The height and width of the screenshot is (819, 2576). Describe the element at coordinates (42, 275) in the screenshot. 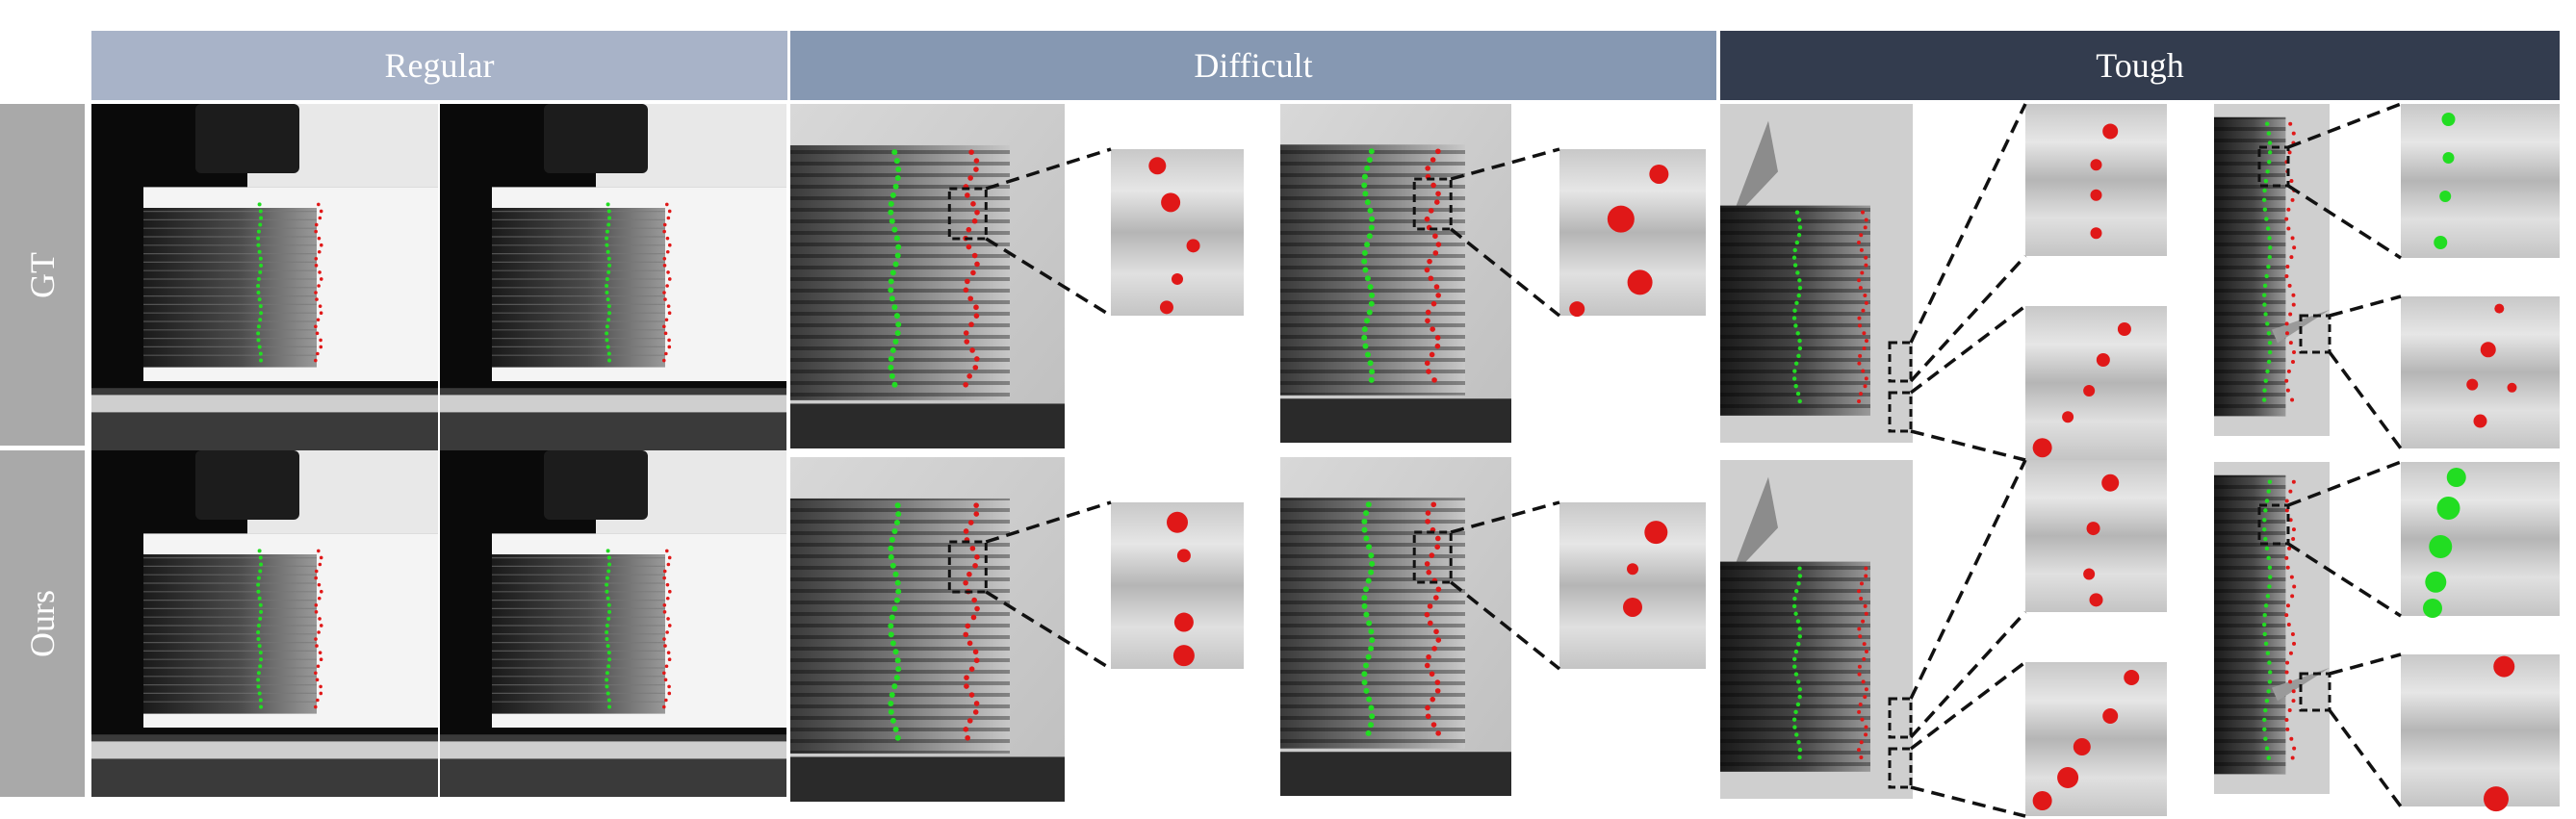

I see `row-label-gt: GT` at that location.